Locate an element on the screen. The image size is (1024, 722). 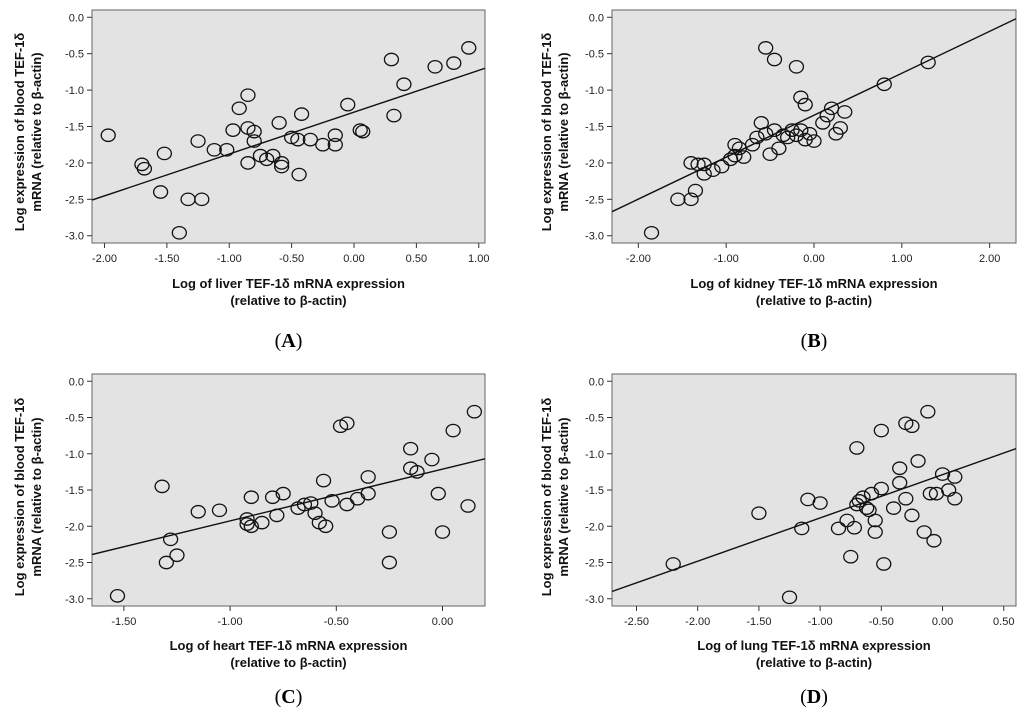
y-tick-label: -2.0 is located at coordinates (594, 527).